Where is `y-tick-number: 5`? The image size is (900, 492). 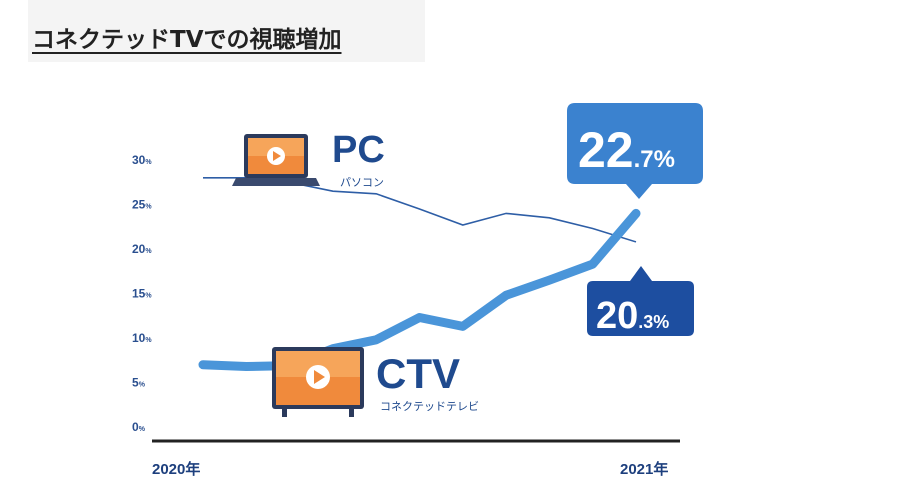 y-tick-number: 5 is located at coordinates (135, 383).